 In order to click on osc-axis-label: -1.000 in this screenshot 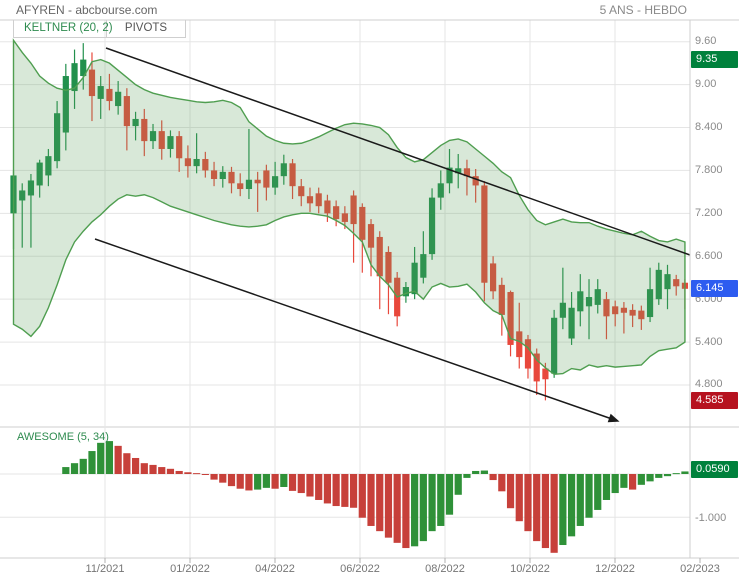, I will do `click(711, 517)`.